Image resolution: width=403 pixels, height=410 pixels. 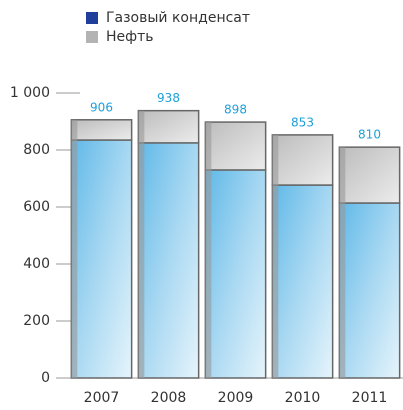 I want to click on total-label: 938, so click(x=168, y=98).